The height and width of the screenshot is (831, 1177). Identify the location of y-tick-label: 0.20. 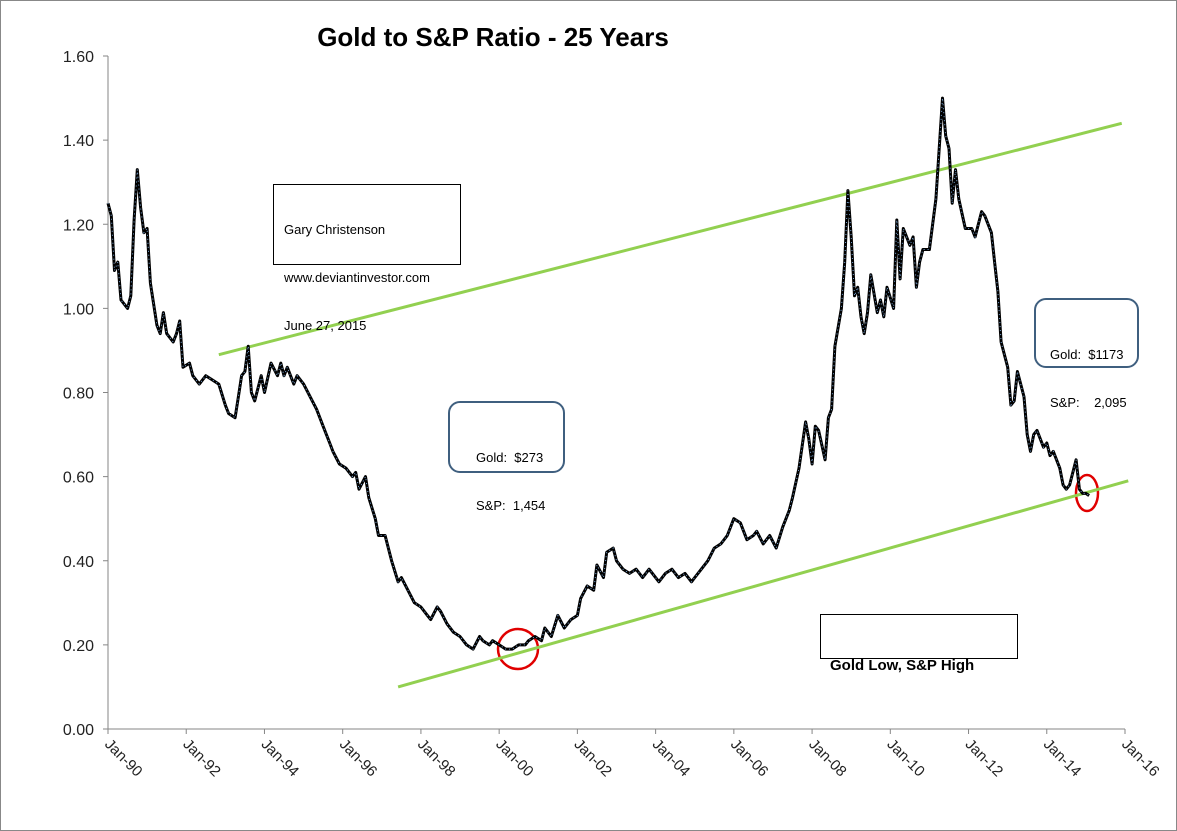
(78, 646).